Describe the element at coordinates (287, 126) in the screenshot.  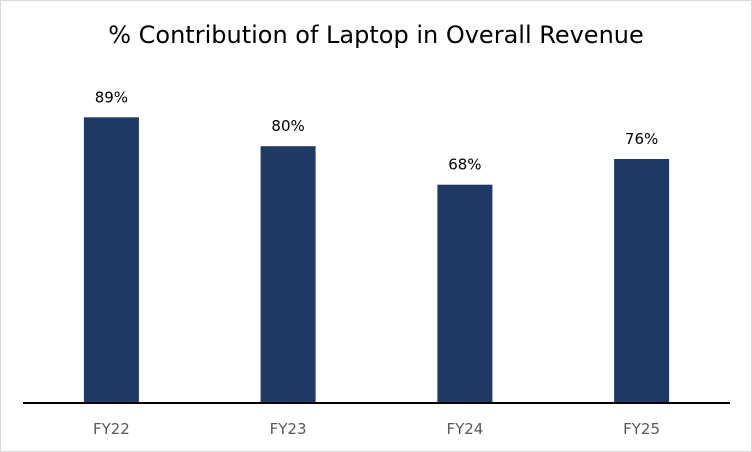
I see `data-label-fy23: 80%` at that location.